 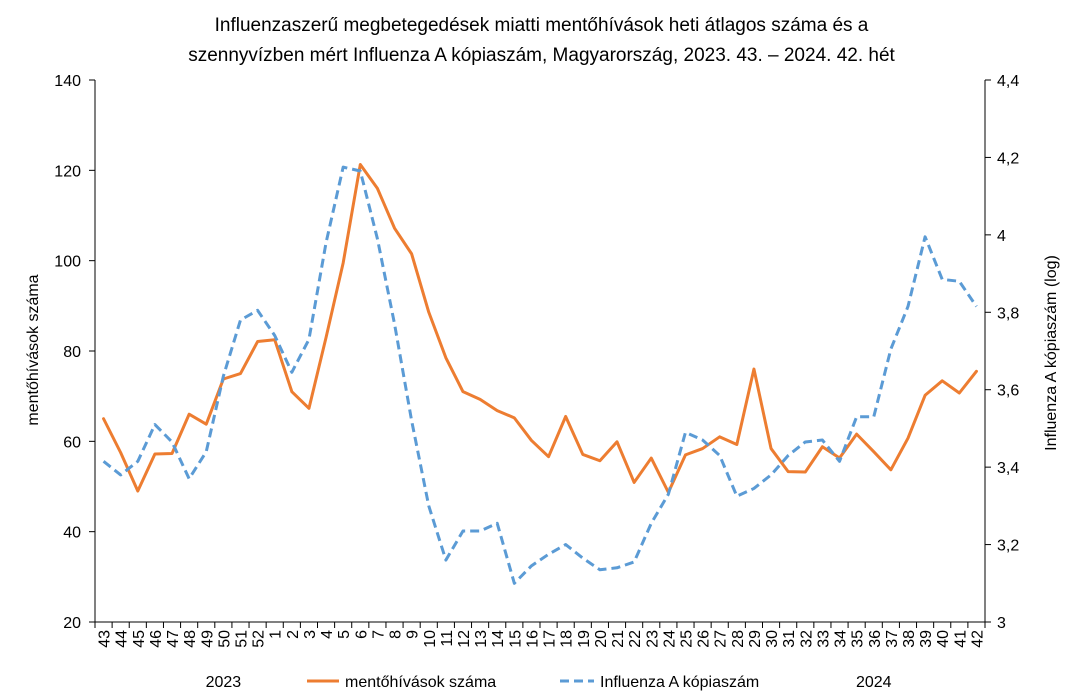 What do you see at coordinates (679, 682) in the screenshot?
I see `legend-label-influenza-a: Influenza A kópiaszám` at bounding box center [679, 682].